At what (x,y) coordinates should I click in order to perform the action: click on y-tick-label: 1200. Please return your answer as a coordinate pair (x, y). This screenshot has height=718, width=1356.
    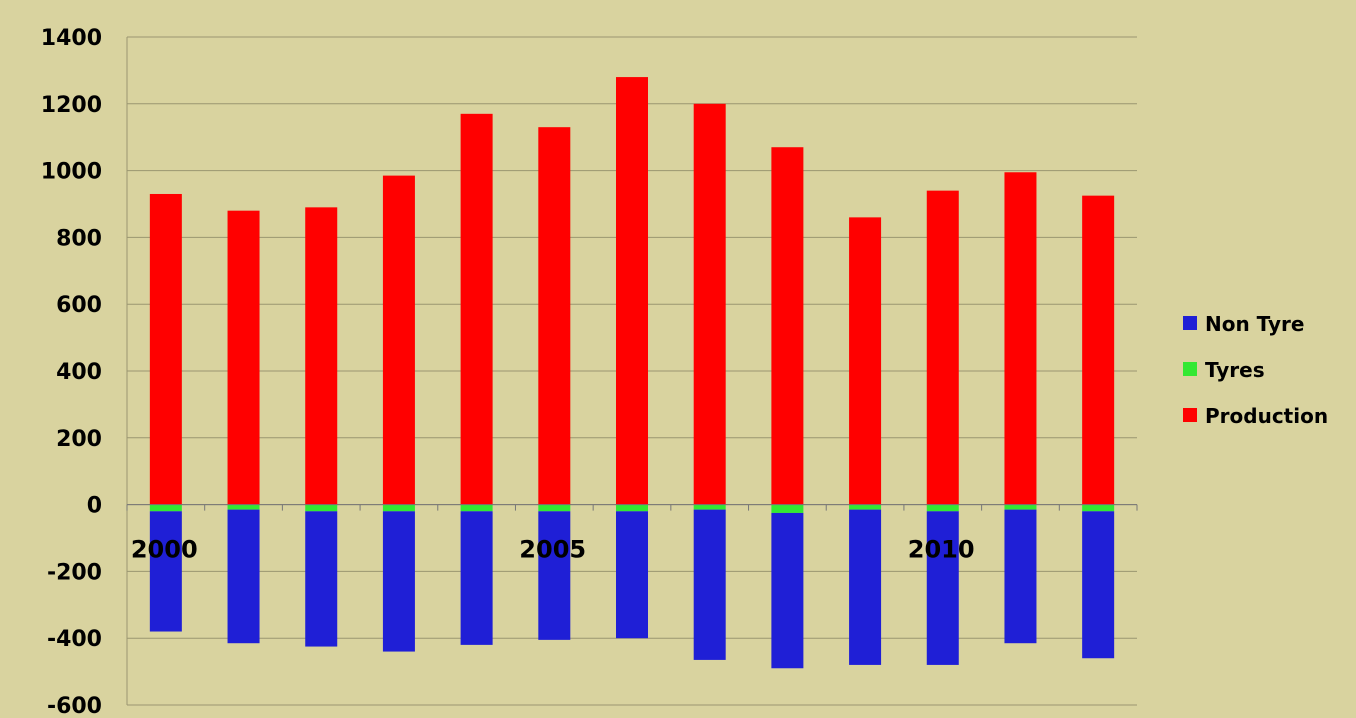
    Looking at the image, I should click on (71, 105).